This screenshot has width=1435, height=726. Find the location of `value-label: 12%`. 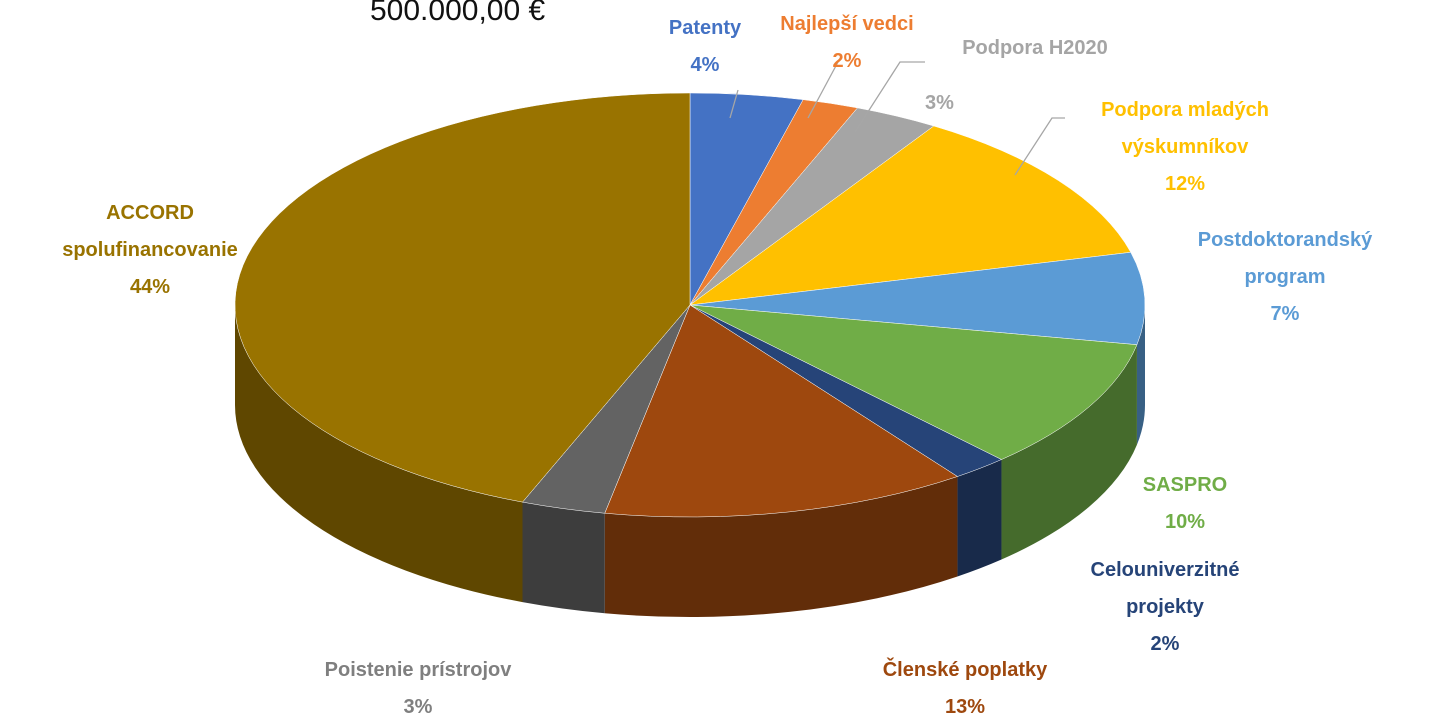

value-label: 12% is located at coordinates (1185, 184).